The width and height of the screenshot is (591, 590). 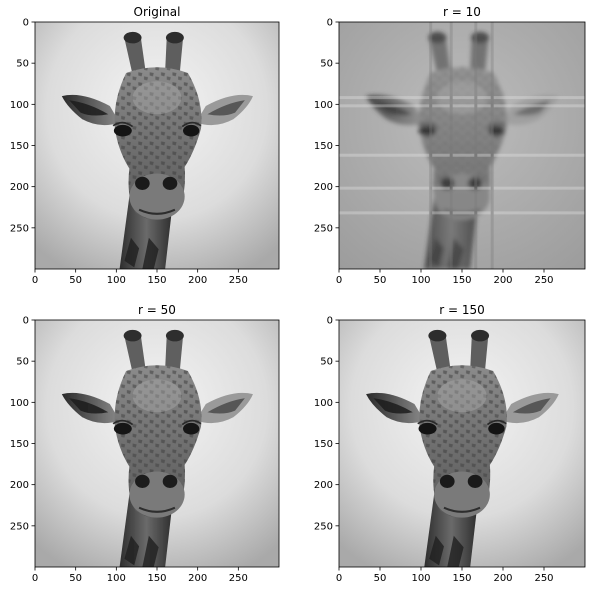 I want to click on subplot-title: r = 150, so click(x=462, y=310).